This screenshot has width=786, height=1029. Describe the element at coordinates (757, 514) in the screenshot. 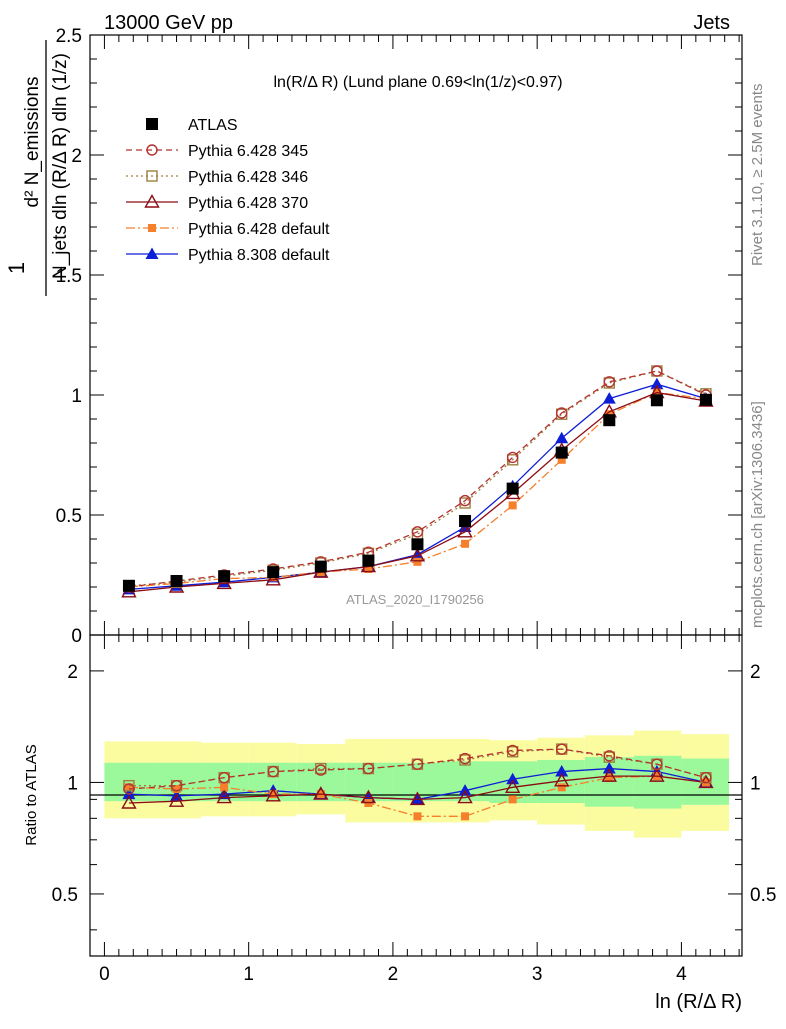

I see `mcplots-label: mcplots.cern.ch [arXiv:1306.3436]` at that location.